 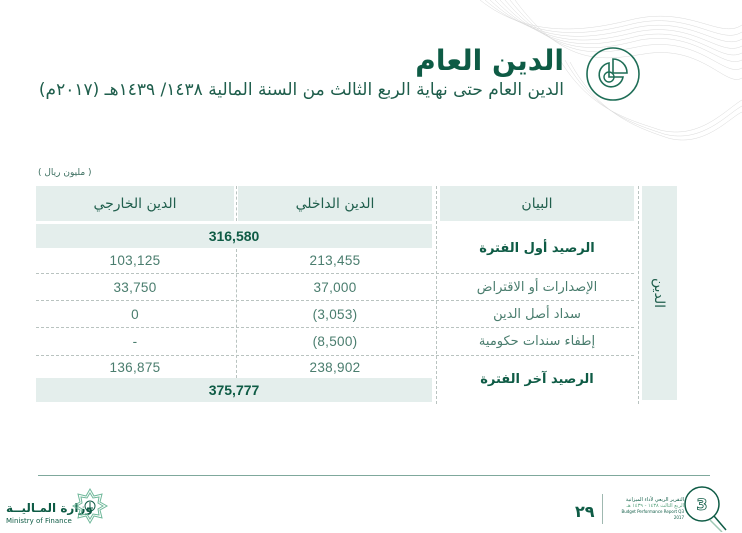 What do you see at coordinates (489, 60) in the screenshot?
I see `page-title: الدين العام` at bounding box center [489, 60].